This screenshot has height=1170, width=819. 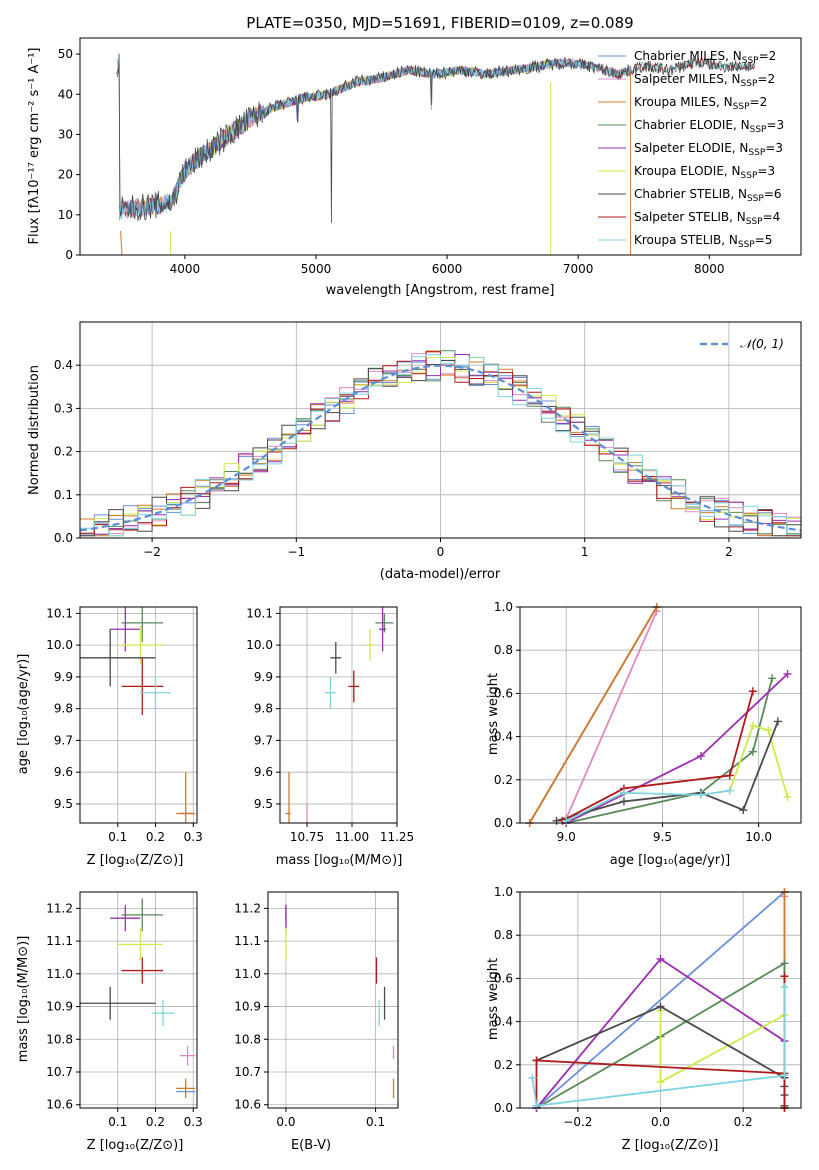 I want to click on errorbars-age_vs_mass, so click(x=339, y=715).